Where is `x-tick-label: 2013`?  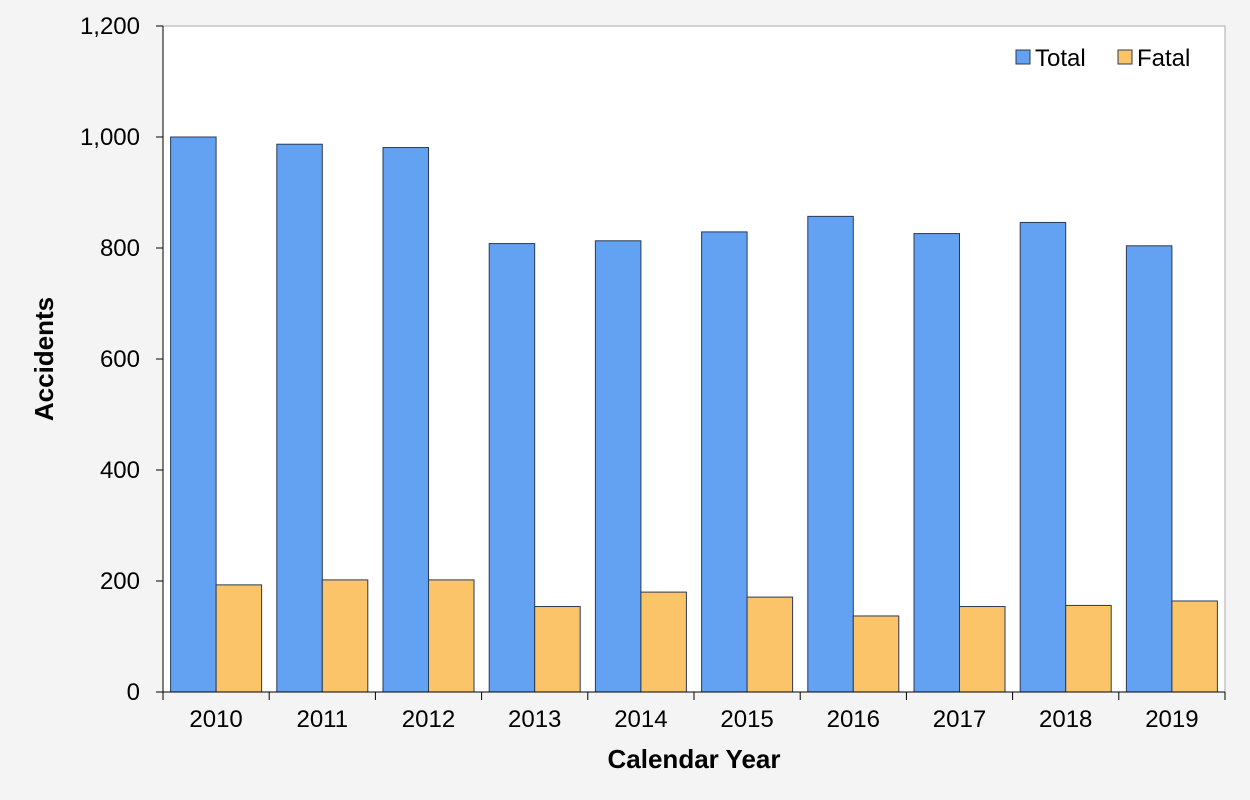
x-tick-label: 2013 is located at coordinates (534, 719).